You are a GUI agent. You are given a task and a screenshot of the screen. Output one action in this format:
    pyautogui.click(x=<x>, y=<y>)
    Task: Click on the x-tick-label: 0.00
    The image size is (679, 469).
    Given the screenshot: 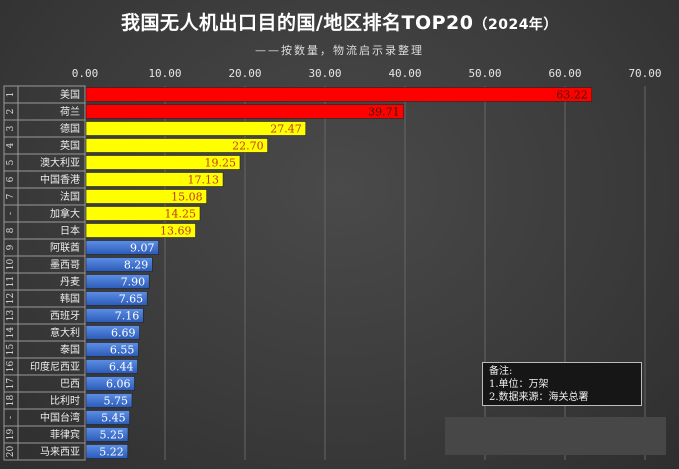 What is the action you would take?
    pyautogui.click(x=85, y=73)
    